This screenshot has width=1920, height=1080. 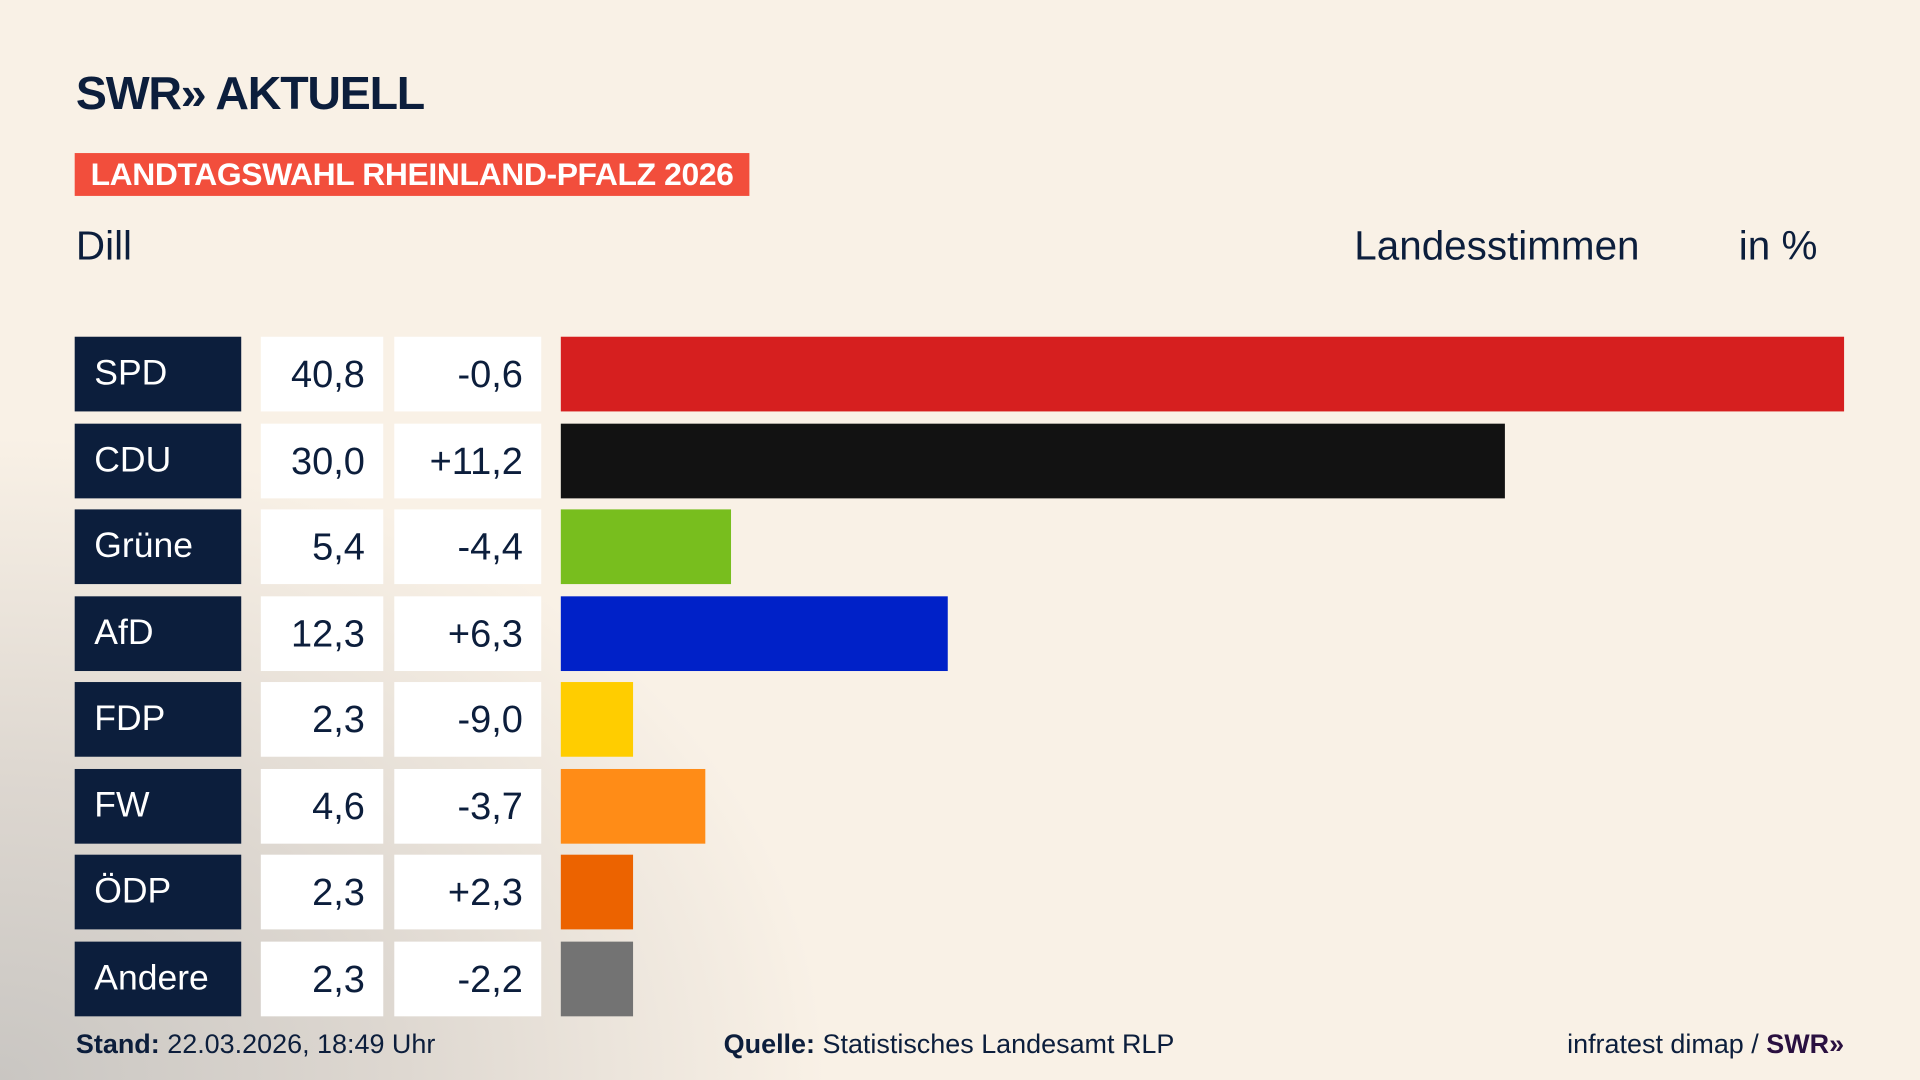 I want to click on timestamp: Stand: 22.03.2026, 18:49 Uhr, so click(x=255, y=1045).